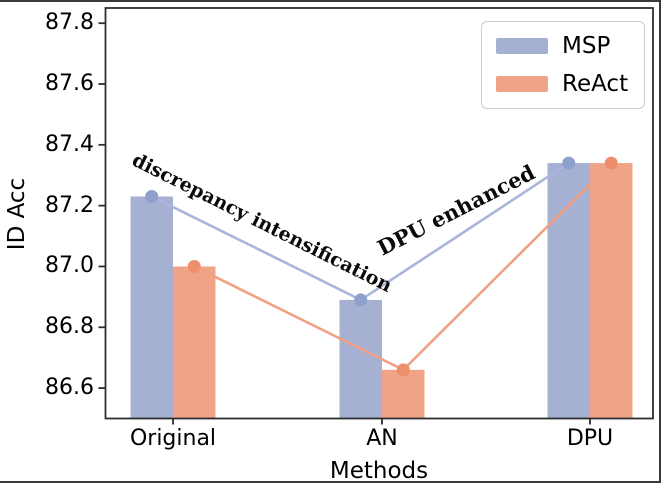  Describe the element at coordinates (69, 327) in the screenshot. I see `y-tick-label: 86.8` at that location.